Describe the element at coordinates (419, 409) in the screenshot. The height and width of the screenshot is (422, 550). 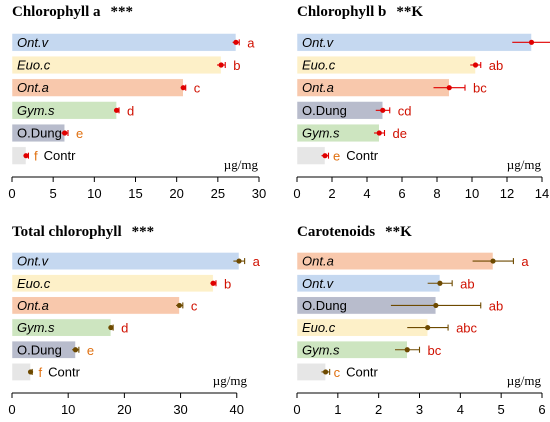
I see `x-tick-label: 3` at that location.